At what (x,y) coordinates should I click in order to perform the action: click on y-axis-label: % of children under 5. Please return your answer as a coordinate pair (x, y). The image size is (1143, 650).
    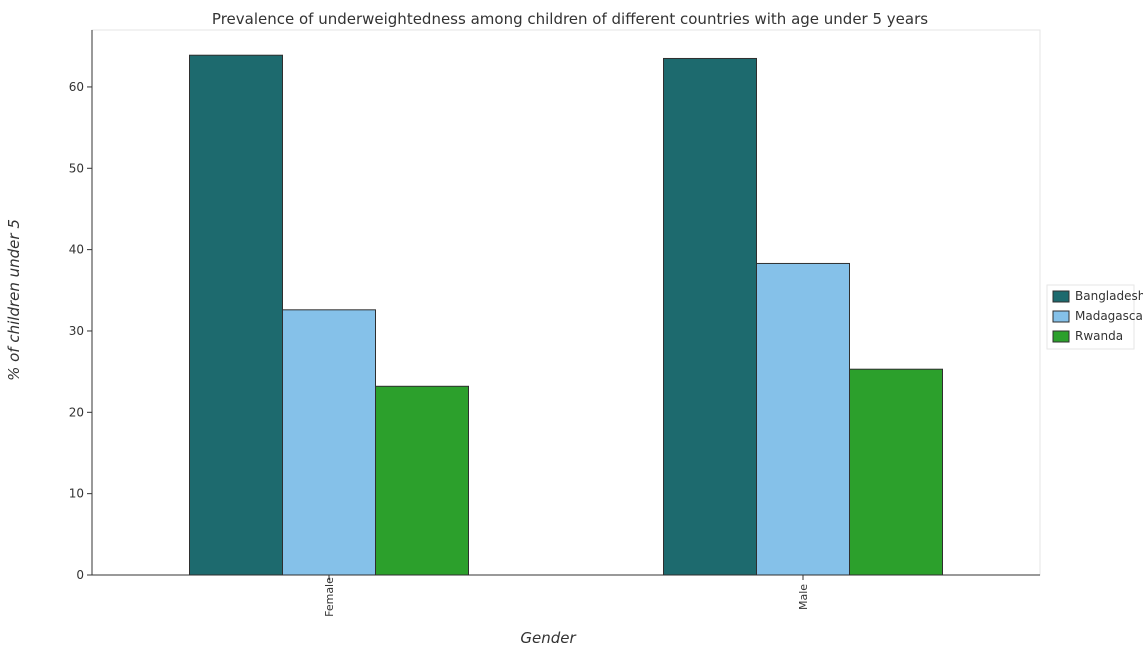
    Looking at the image, I should click on (14, 300).